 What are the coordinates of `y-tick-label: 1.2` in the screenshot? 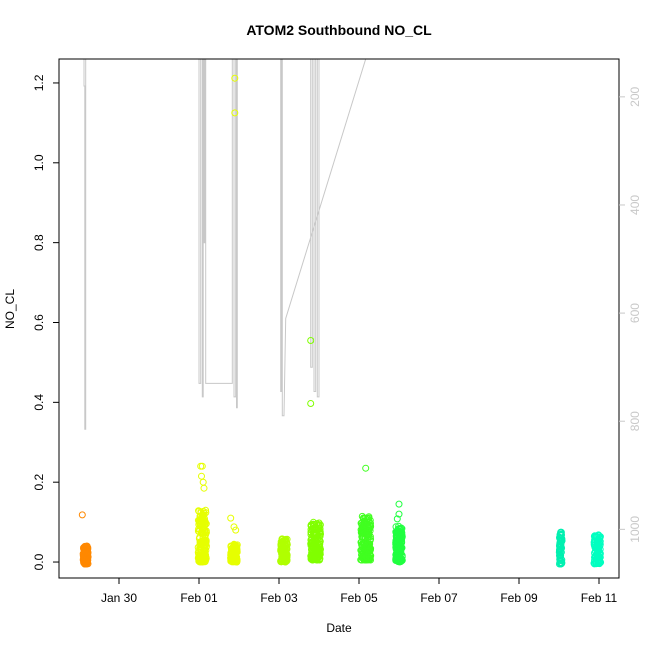 It's located at (39, 82).